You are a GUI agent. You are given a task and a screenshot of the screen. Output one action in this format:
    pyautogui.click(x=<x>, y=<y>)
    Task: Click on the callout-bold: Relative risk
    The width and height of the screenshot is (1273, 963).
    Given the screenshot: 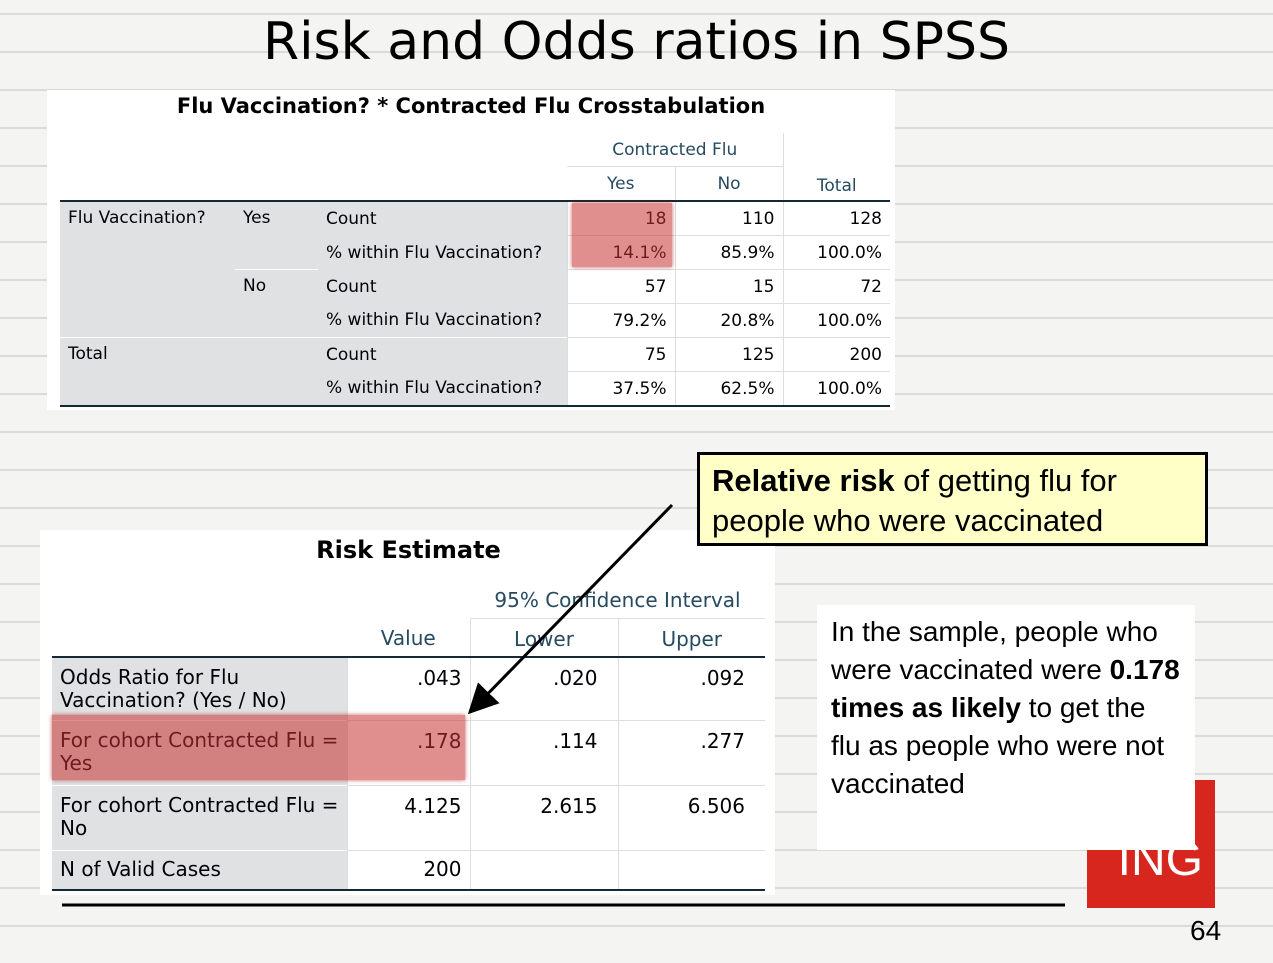 What is the action you would take?
    pyautogui.click(x=803, y=480)
    